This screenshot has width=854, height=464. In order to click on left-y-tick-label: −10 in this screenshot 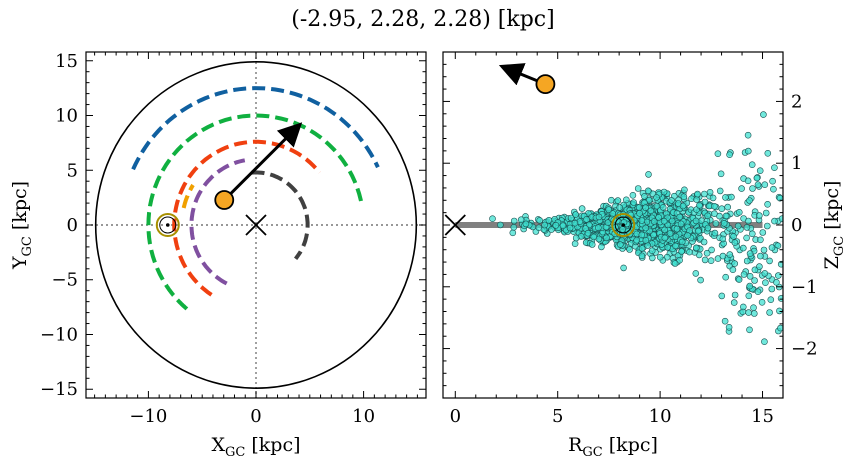, I will do `click(59, 334)`.